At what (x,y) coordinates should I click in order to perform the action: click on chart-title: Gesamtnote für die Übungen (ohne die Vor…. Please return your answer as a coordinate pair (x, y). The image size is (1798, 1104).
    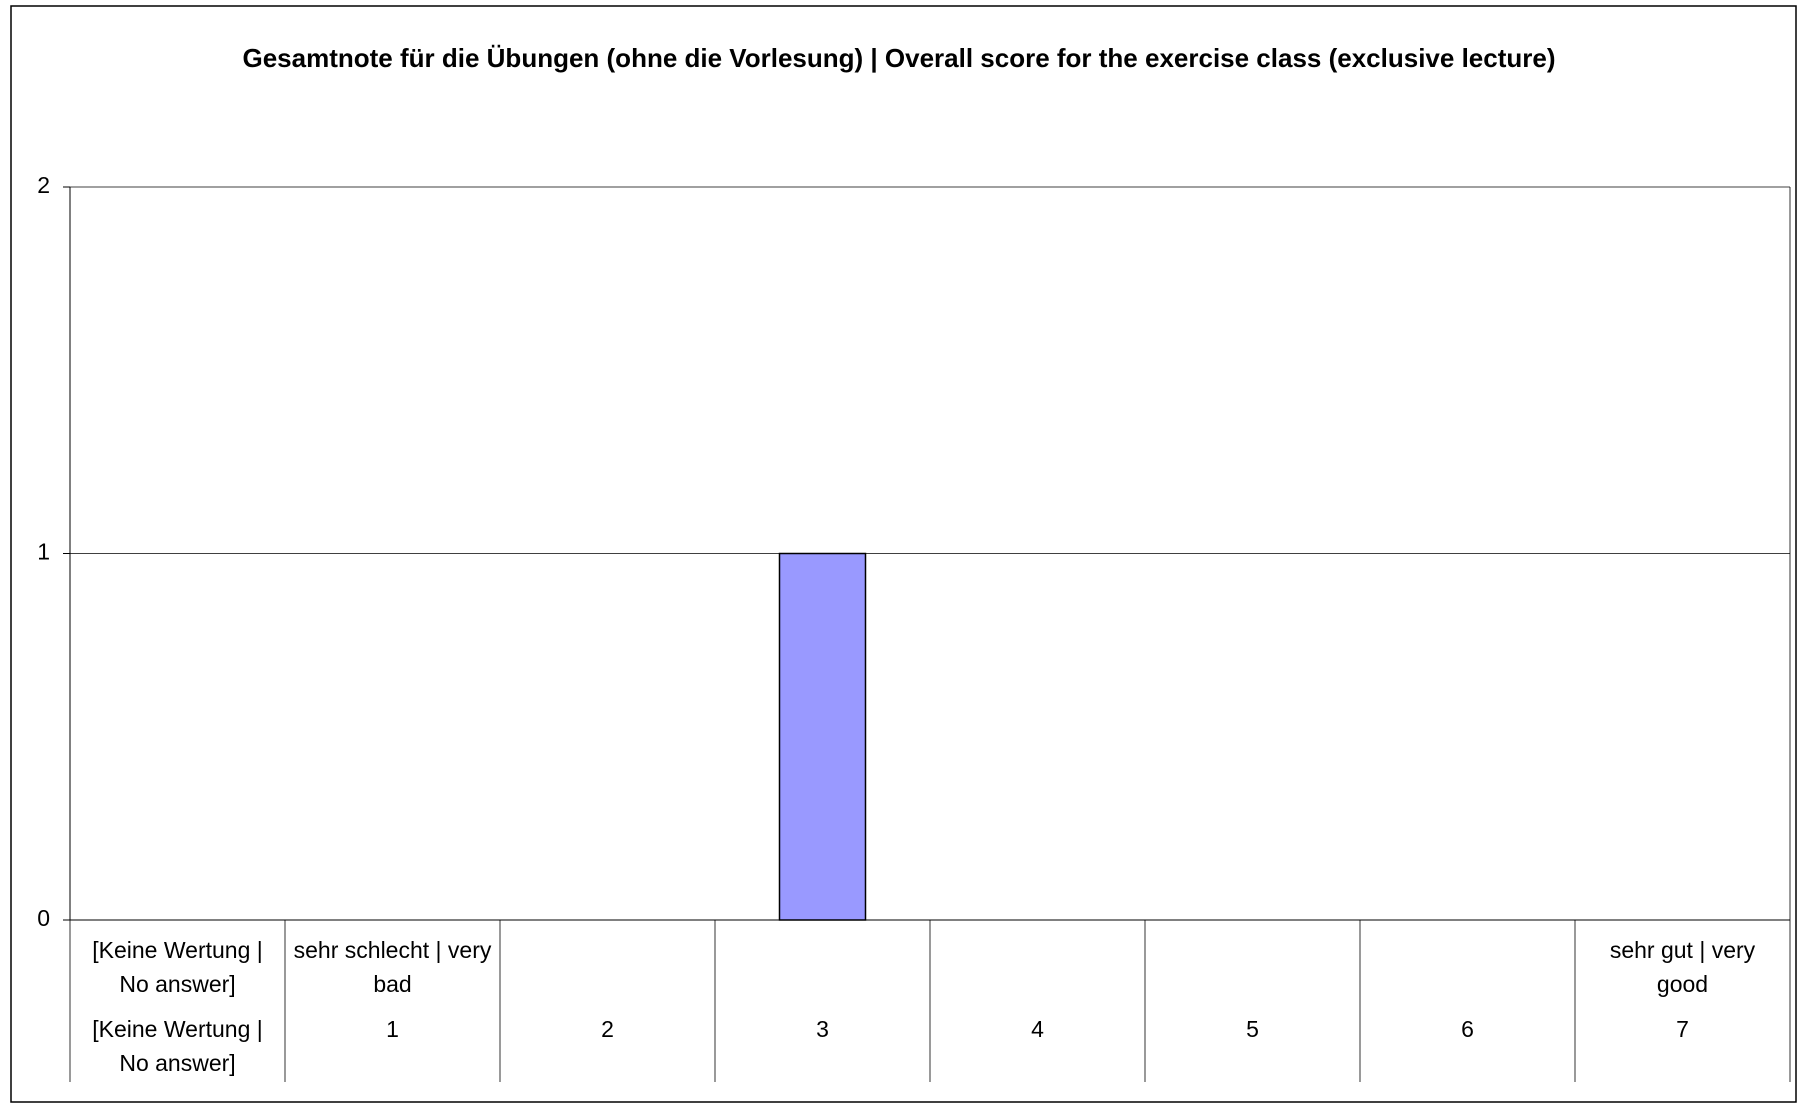
    Looking at the image, I should click on (899, 58).